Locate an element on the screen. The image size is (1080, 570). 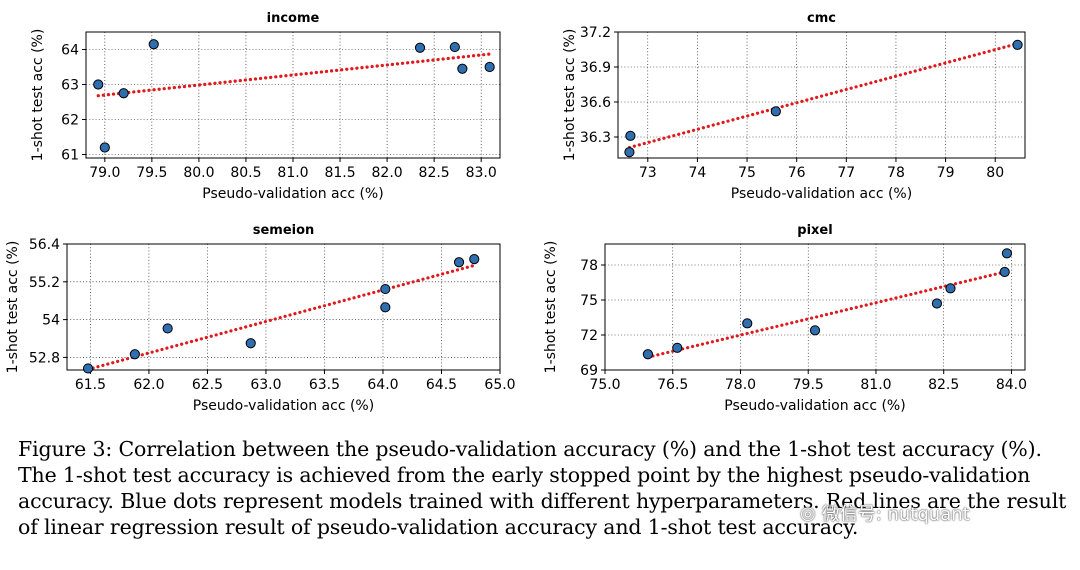
x-tick-label: 79.0 is located at coordinates (104, 173).